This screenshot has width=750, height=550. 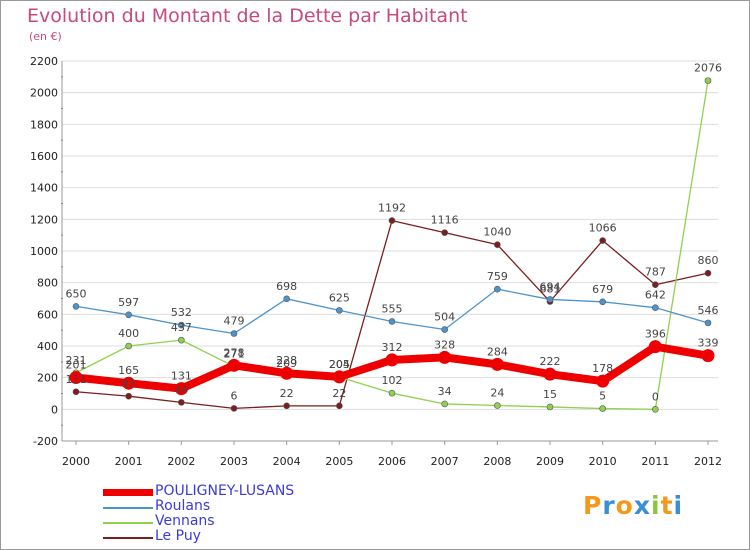 What do you see at coordinates (54, 409) in the screenshot?
I see `y-tick-label: 0` at bounding box center [54, 409].